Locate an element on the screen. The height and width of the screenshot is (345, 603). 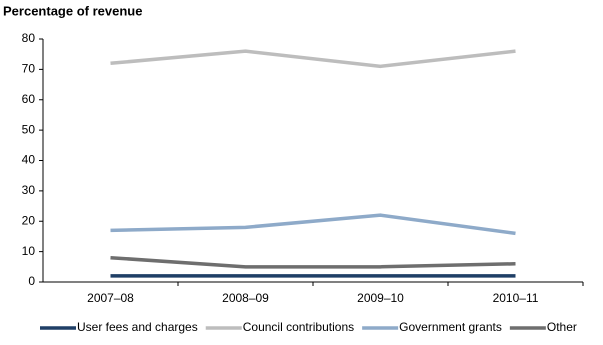
legend-label: Council contributions is located at coordinates (298, 327).